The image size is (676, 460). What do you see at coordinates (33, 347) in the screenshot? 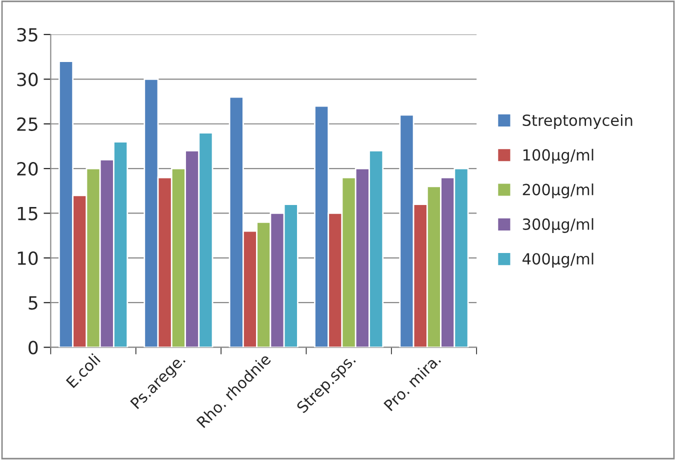
I see `y-tick-label: 0` at bounding box center [33, 347].